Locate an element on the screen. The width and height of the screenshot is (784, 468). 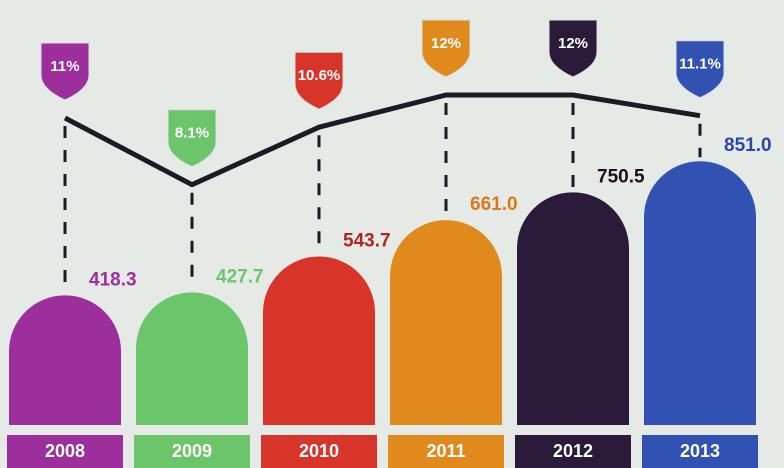
x-tick-label: 2011 is located at coordinates (445, 451).